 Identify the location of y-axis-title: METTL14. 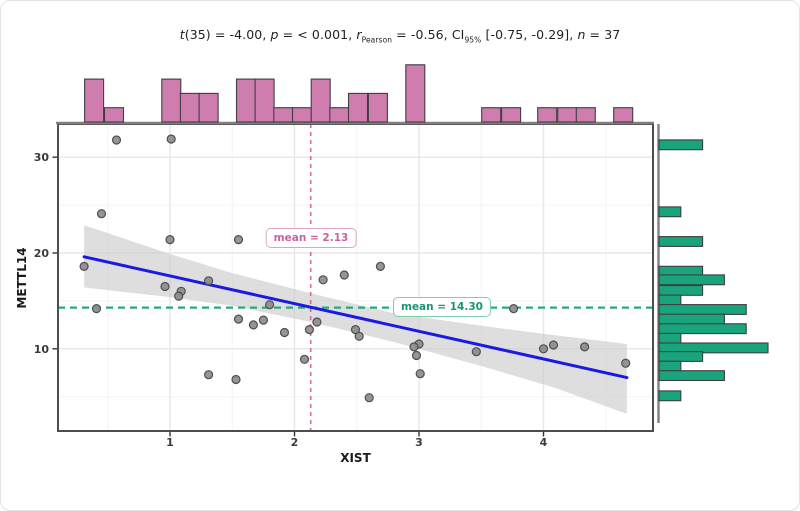
(22, 278).